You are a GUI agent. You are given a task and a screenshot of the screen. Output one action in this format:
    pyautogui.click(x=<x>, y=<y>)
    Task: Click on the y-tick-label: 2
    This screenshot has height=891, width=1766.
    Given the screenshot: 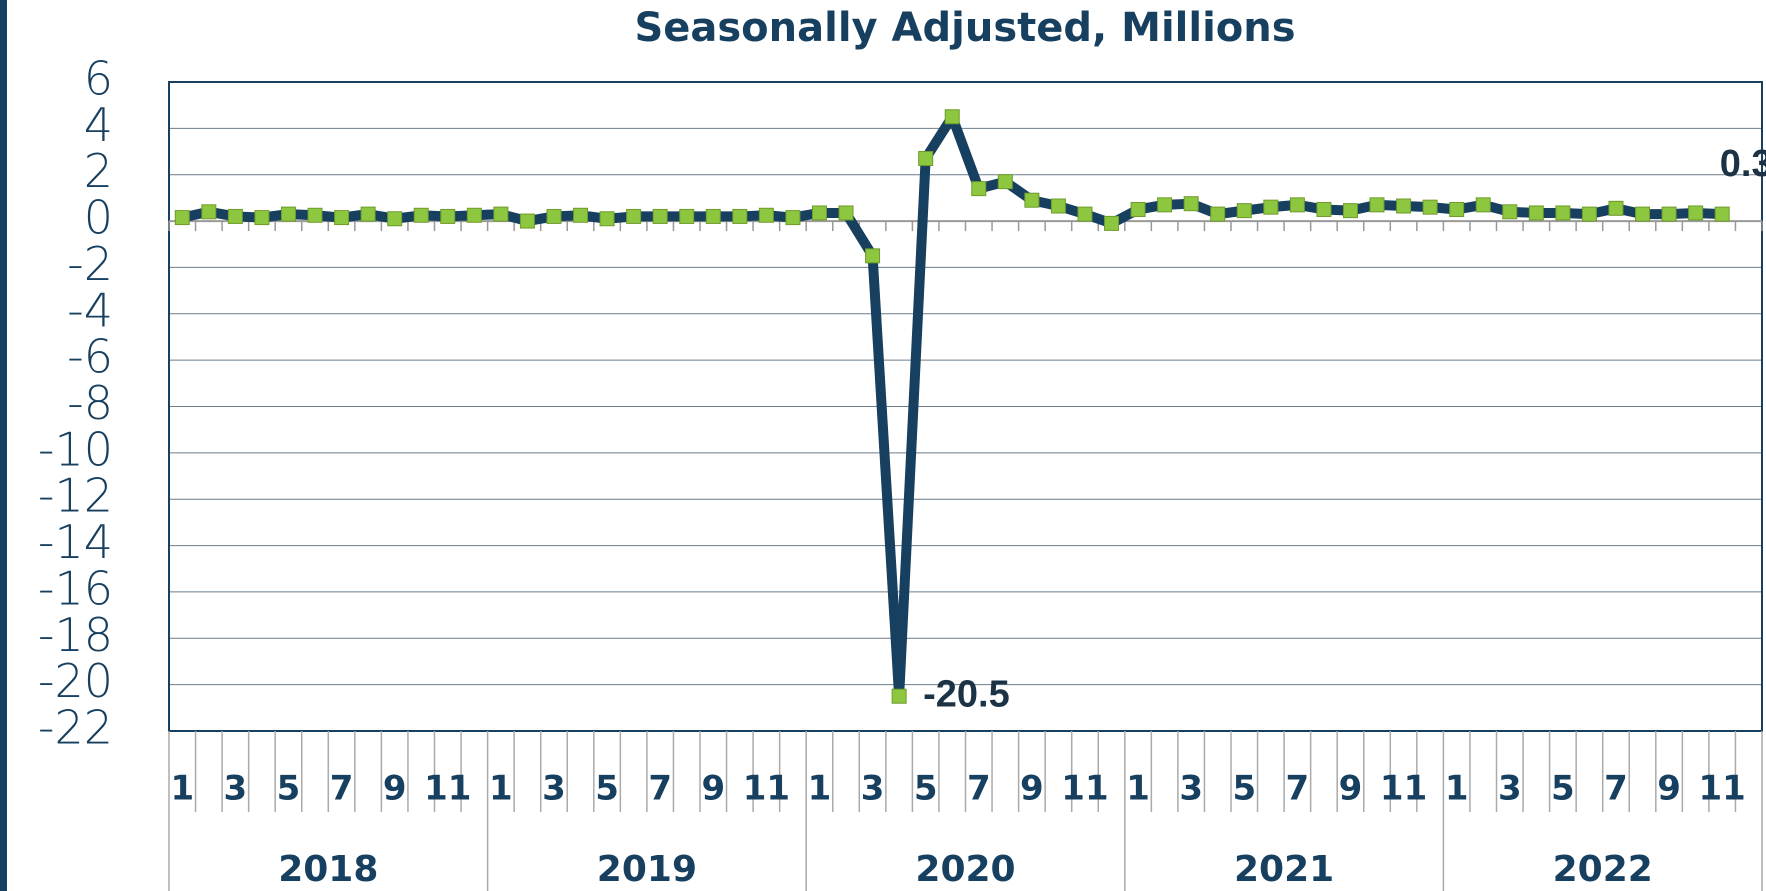 What is the action you would take?
    pyautogui.click(x=98, y=171)
    